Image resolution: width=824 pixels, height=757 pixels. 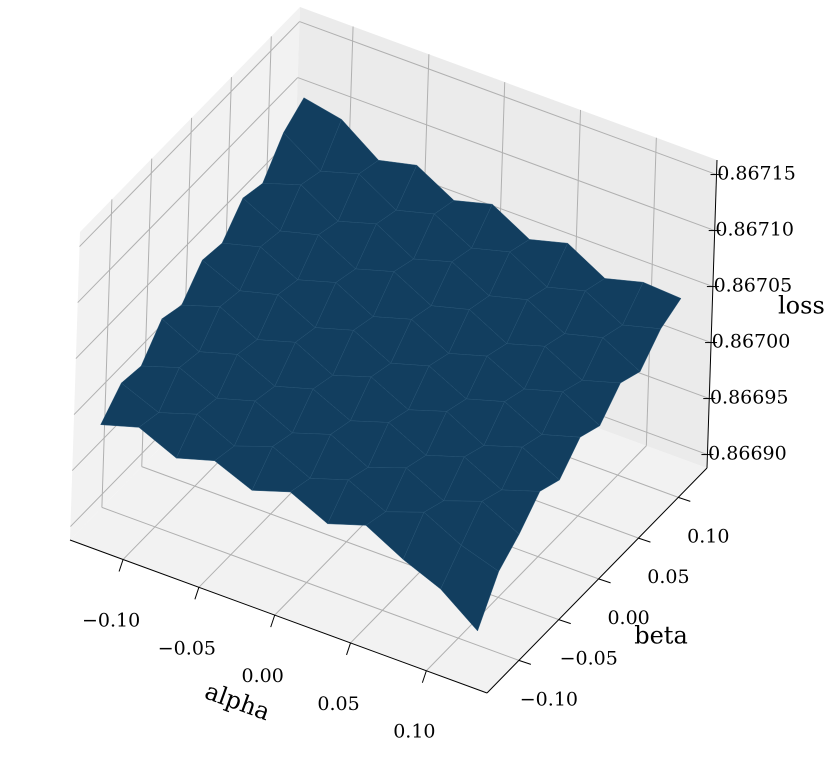 I want to click on z-axis-line, so click(x=712, y=314).